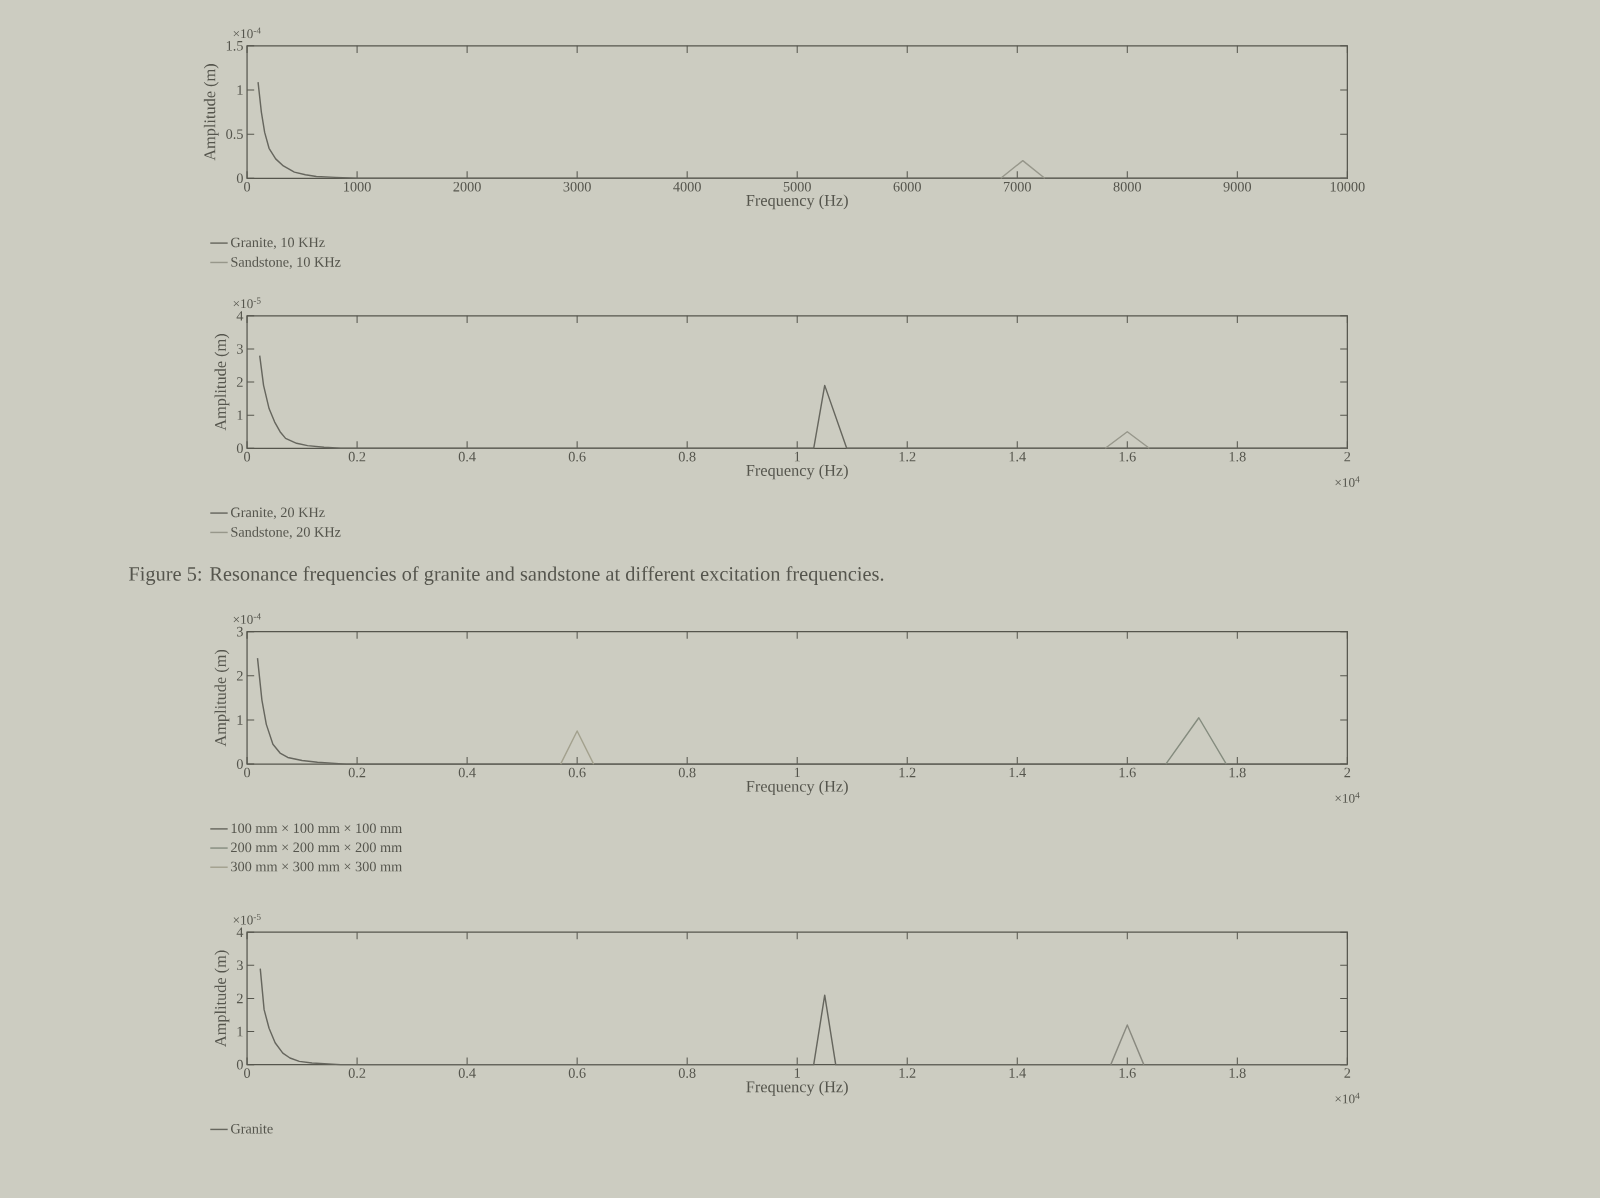 The width and height of the screenshot is (1600, 1198). Describe the element at coordinates (286, 262) in the screenshot. I see `legend-label: Sandstone, 10 KHz` at that location.